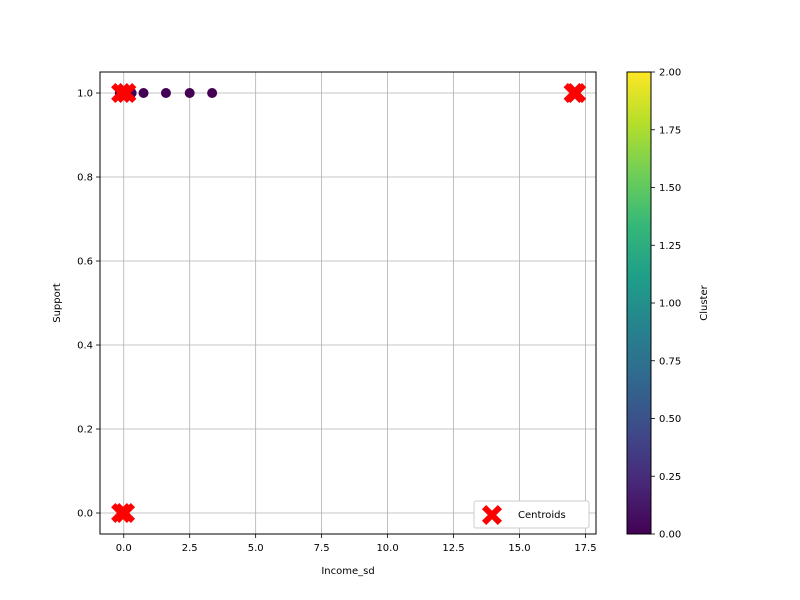 The image size is (800, 600). Describe the element at coordinates (670, 535) in the screenshot. I see `colorbar-tick-label: 0.00` at that location.